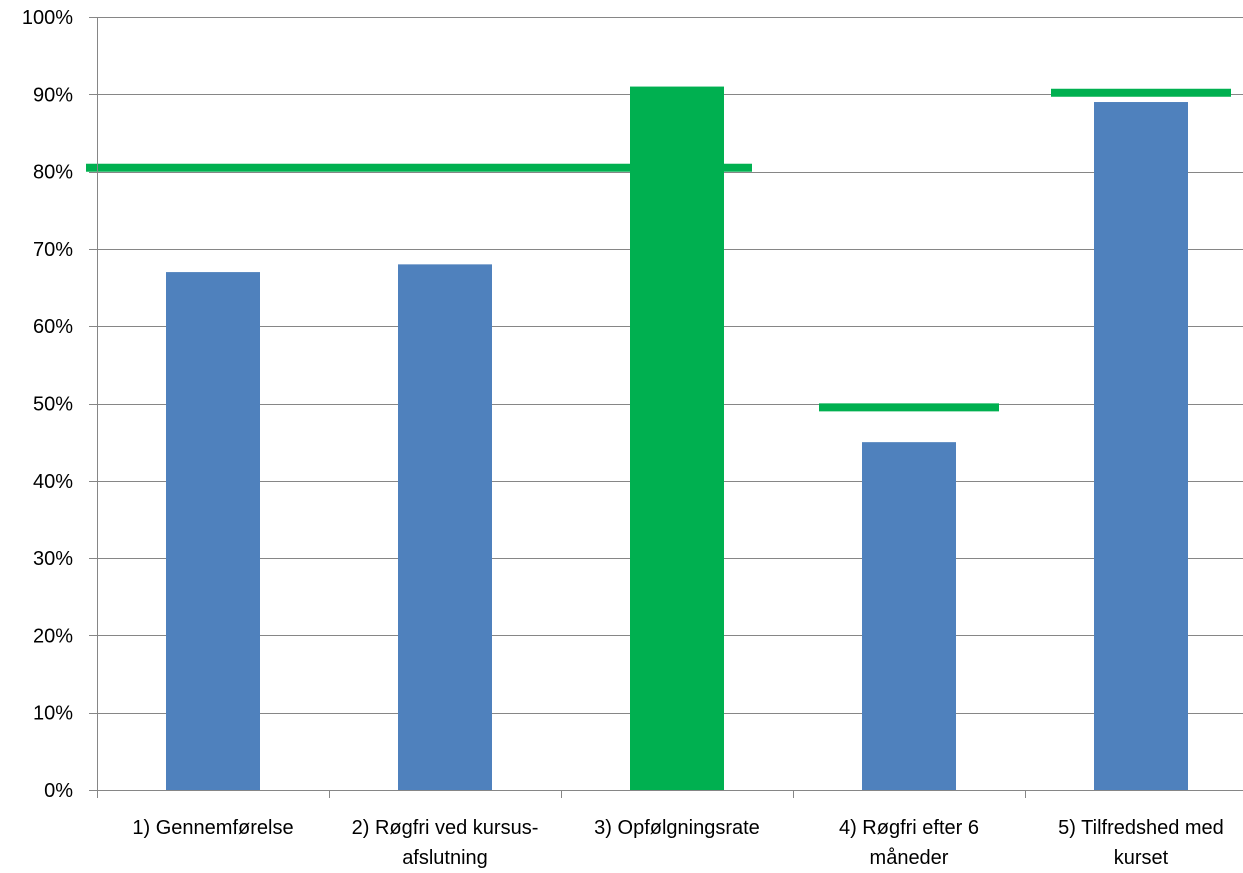 This screenshot has height=873, width=1243. Describe the element at coordinates (909, 828) in the screenshot. I see `x-category-label: 4) Røgfri efter 6` at that location.